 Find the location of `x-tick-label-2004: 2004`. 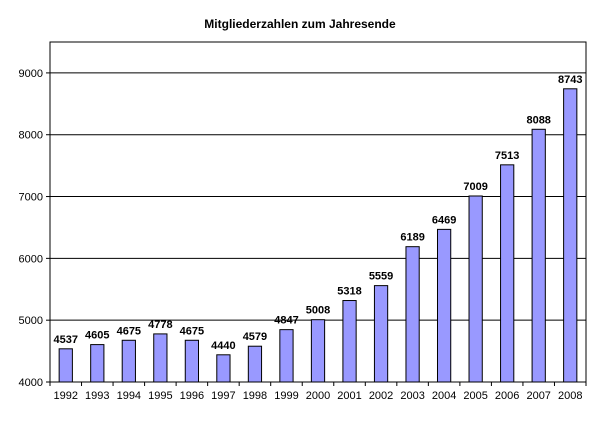

x-tick-label-2004: 2004 is located at coordinates (444, 396).